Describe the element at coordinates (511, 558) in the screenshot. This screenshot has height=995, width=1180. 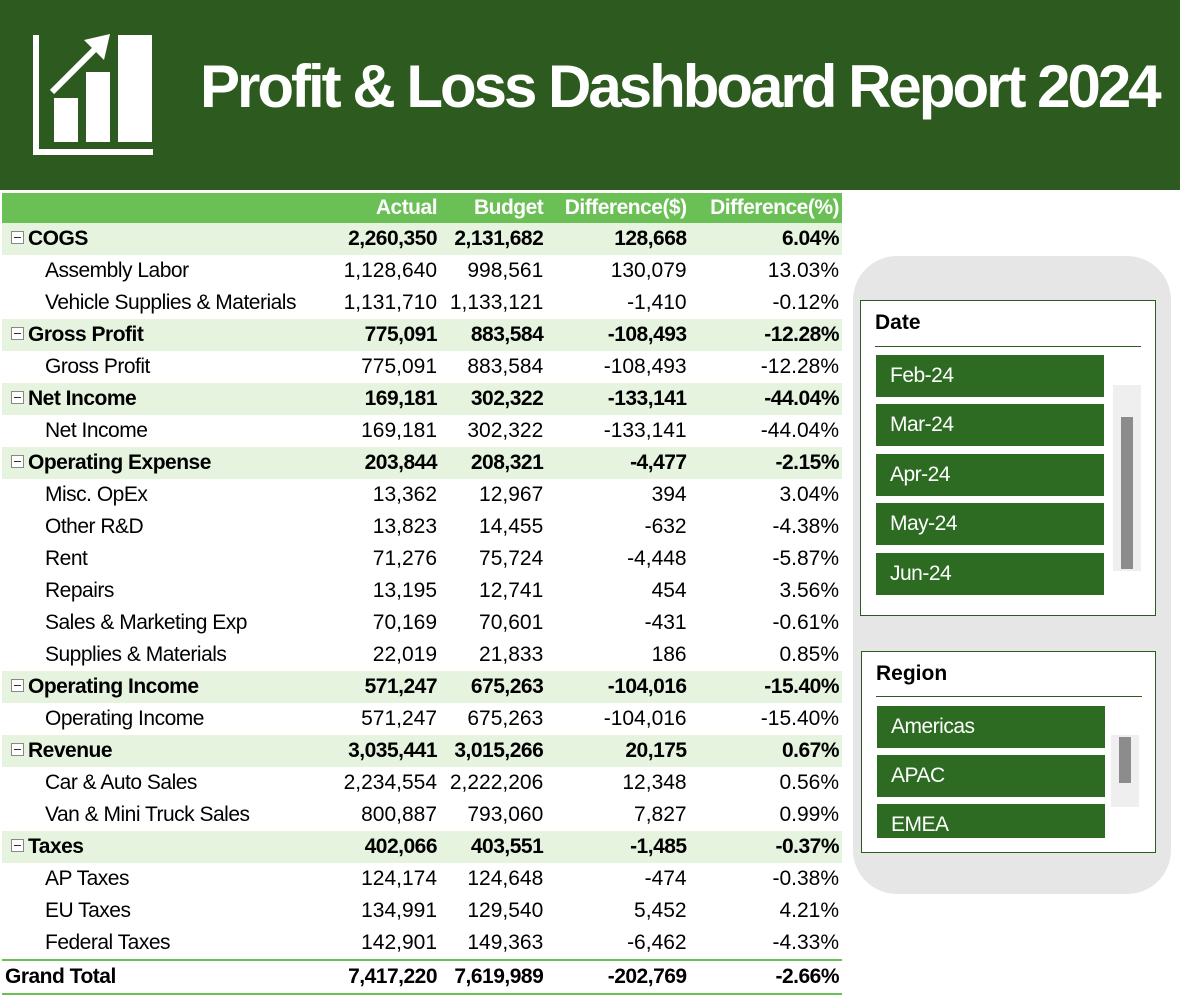
I see `detail-value-cell: 75,724` at that location.